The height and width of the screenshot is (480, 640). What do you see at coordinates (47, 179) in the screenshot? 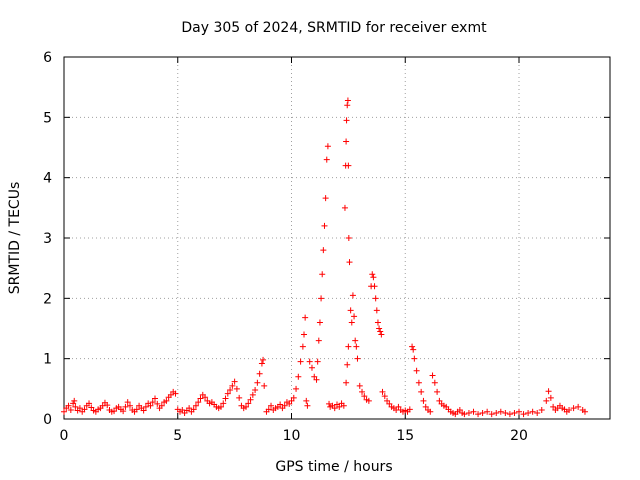
I see `y-tick-label: 4` at bounding box center [47, 179].